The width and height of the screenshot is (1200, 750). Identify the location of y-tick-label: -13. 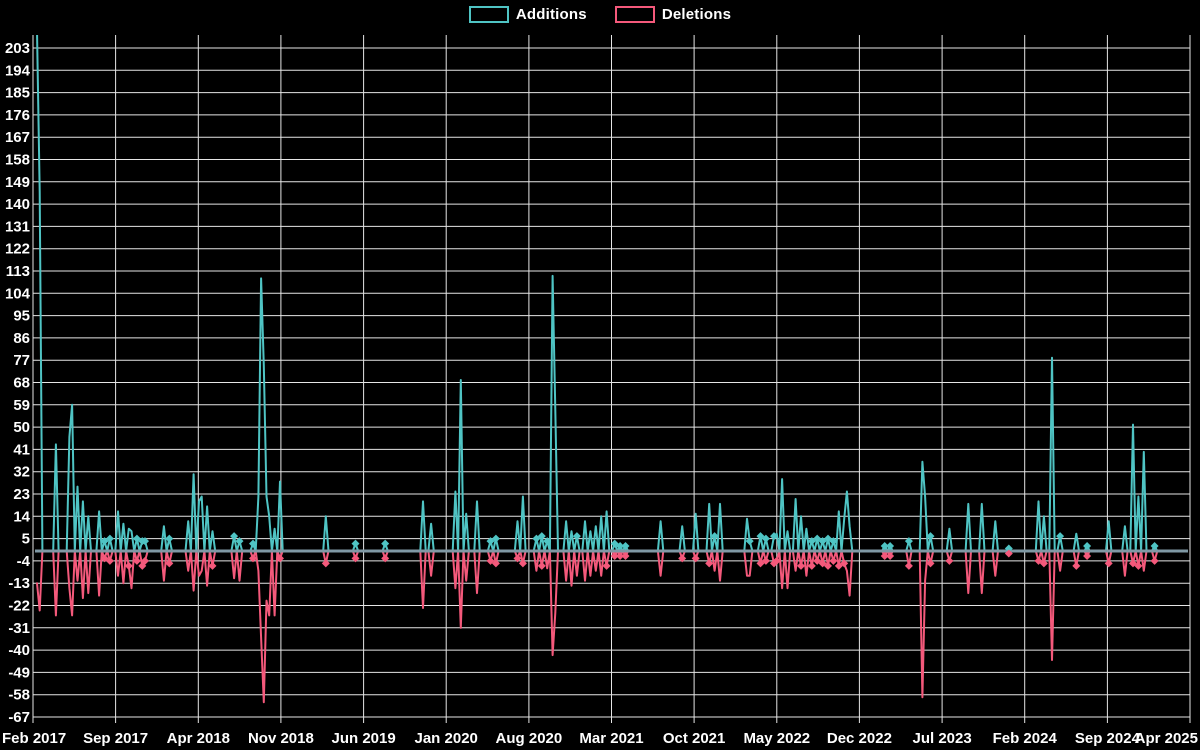
(19, 583).